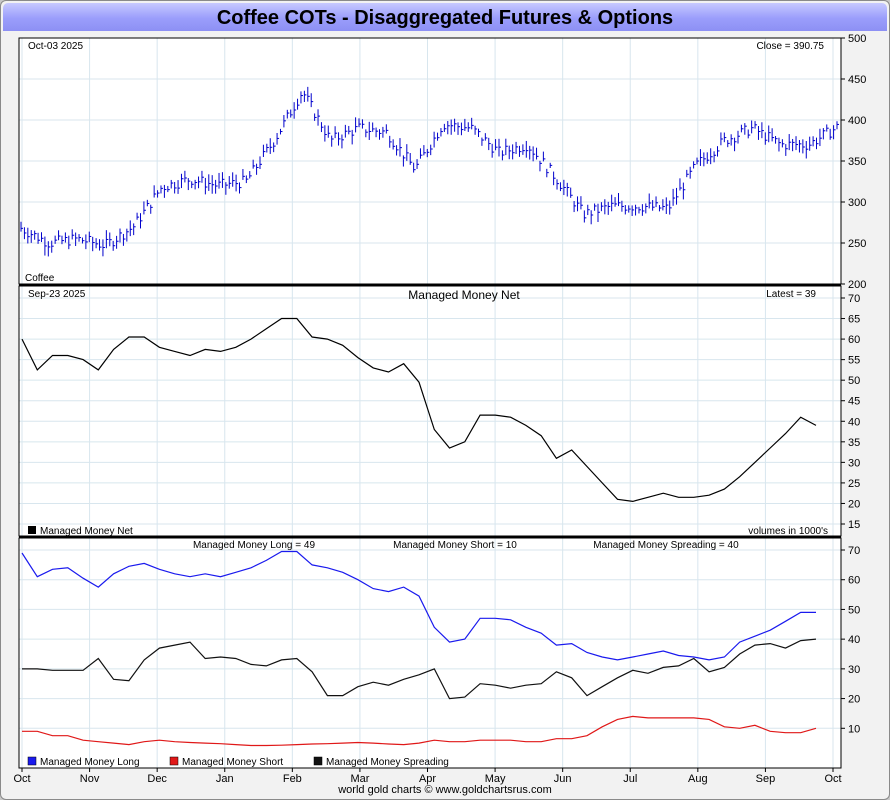 The width and height of the screenshot is (890, 800). I want to click on long-header-label: Managed Money Long = 49, so click(254, 545).